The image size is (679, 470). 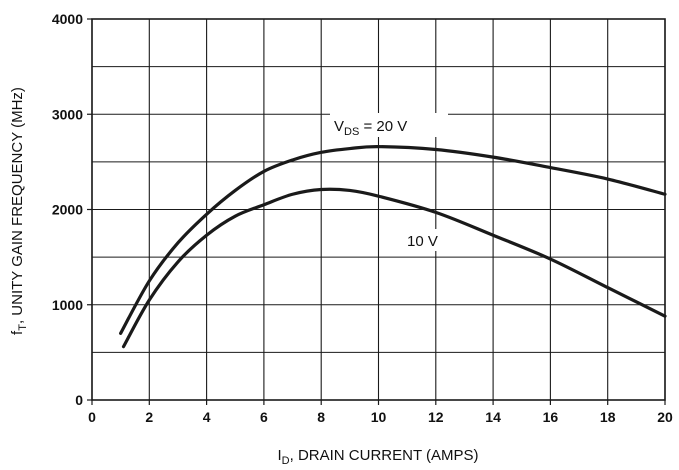 I want to click on y-tick-label: 0, so click(x=79, y=400).